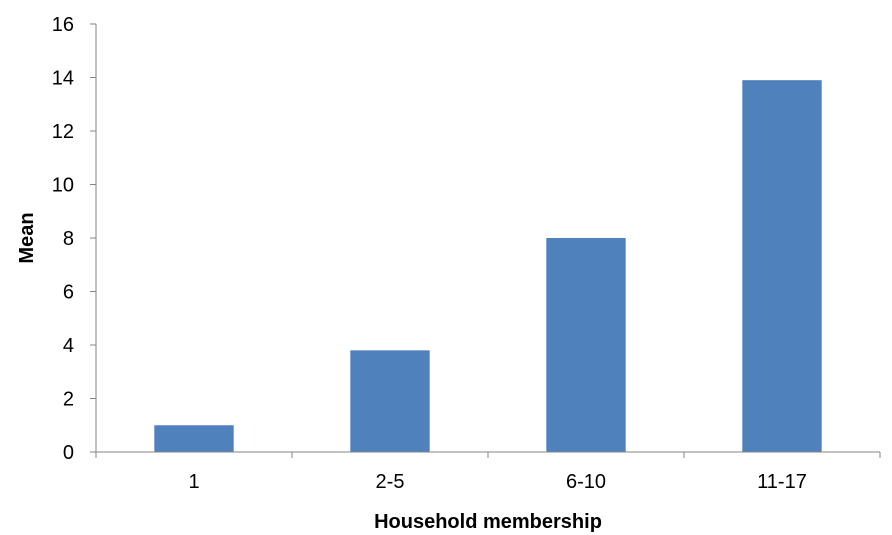 The height and width of the screenshot is (535, 892). I want to click on y-tick-label: 16, so click(63, 25).